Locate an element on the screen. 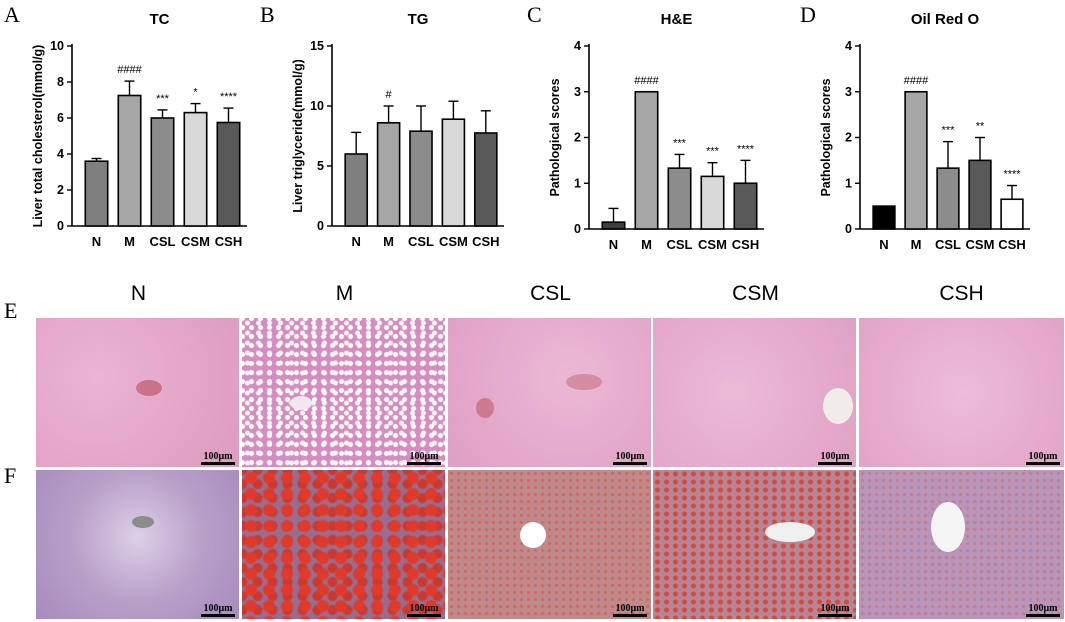  x-tick-label: N is located at coordinates (613, 244).